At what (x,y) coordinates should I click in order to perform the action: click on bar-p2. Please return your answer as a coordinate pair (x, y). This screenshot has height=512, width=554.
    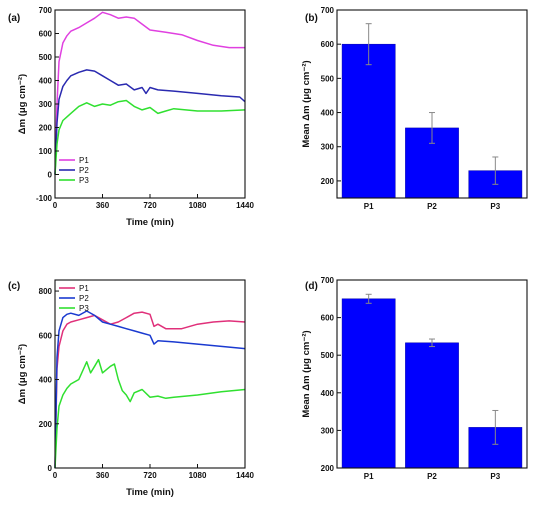
    Looking at the image, I should click on (432, 405).